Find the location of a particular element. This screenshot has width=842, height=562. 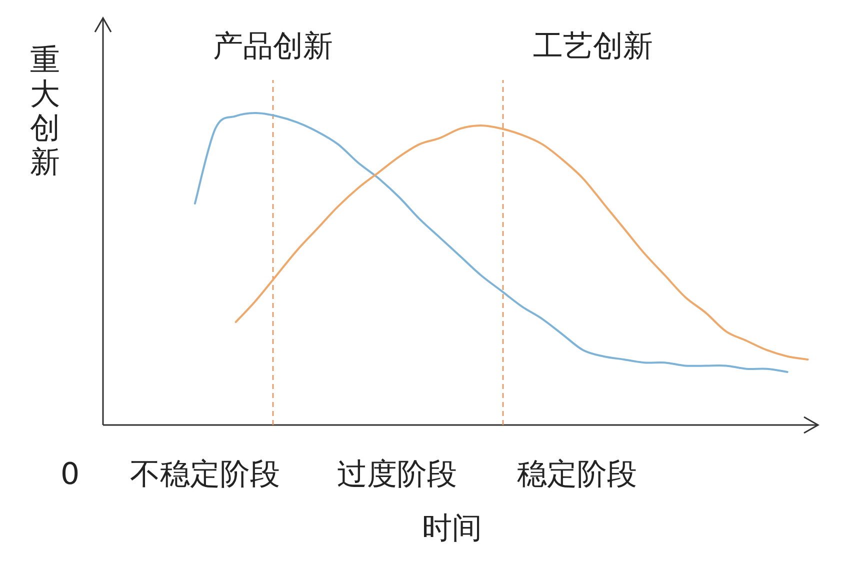

text: 产品创新 is located at coordinates (273, 46).